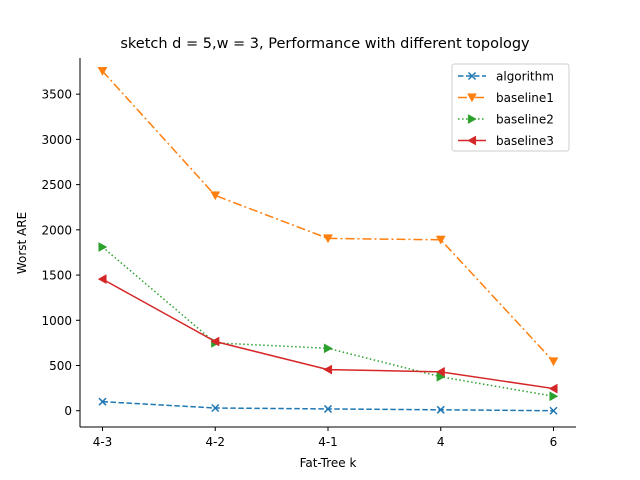  What do you see at coordinates (56, 185) in the screenshot?
I see `y-tick-label: 2500` at bounding box center [56, 185].